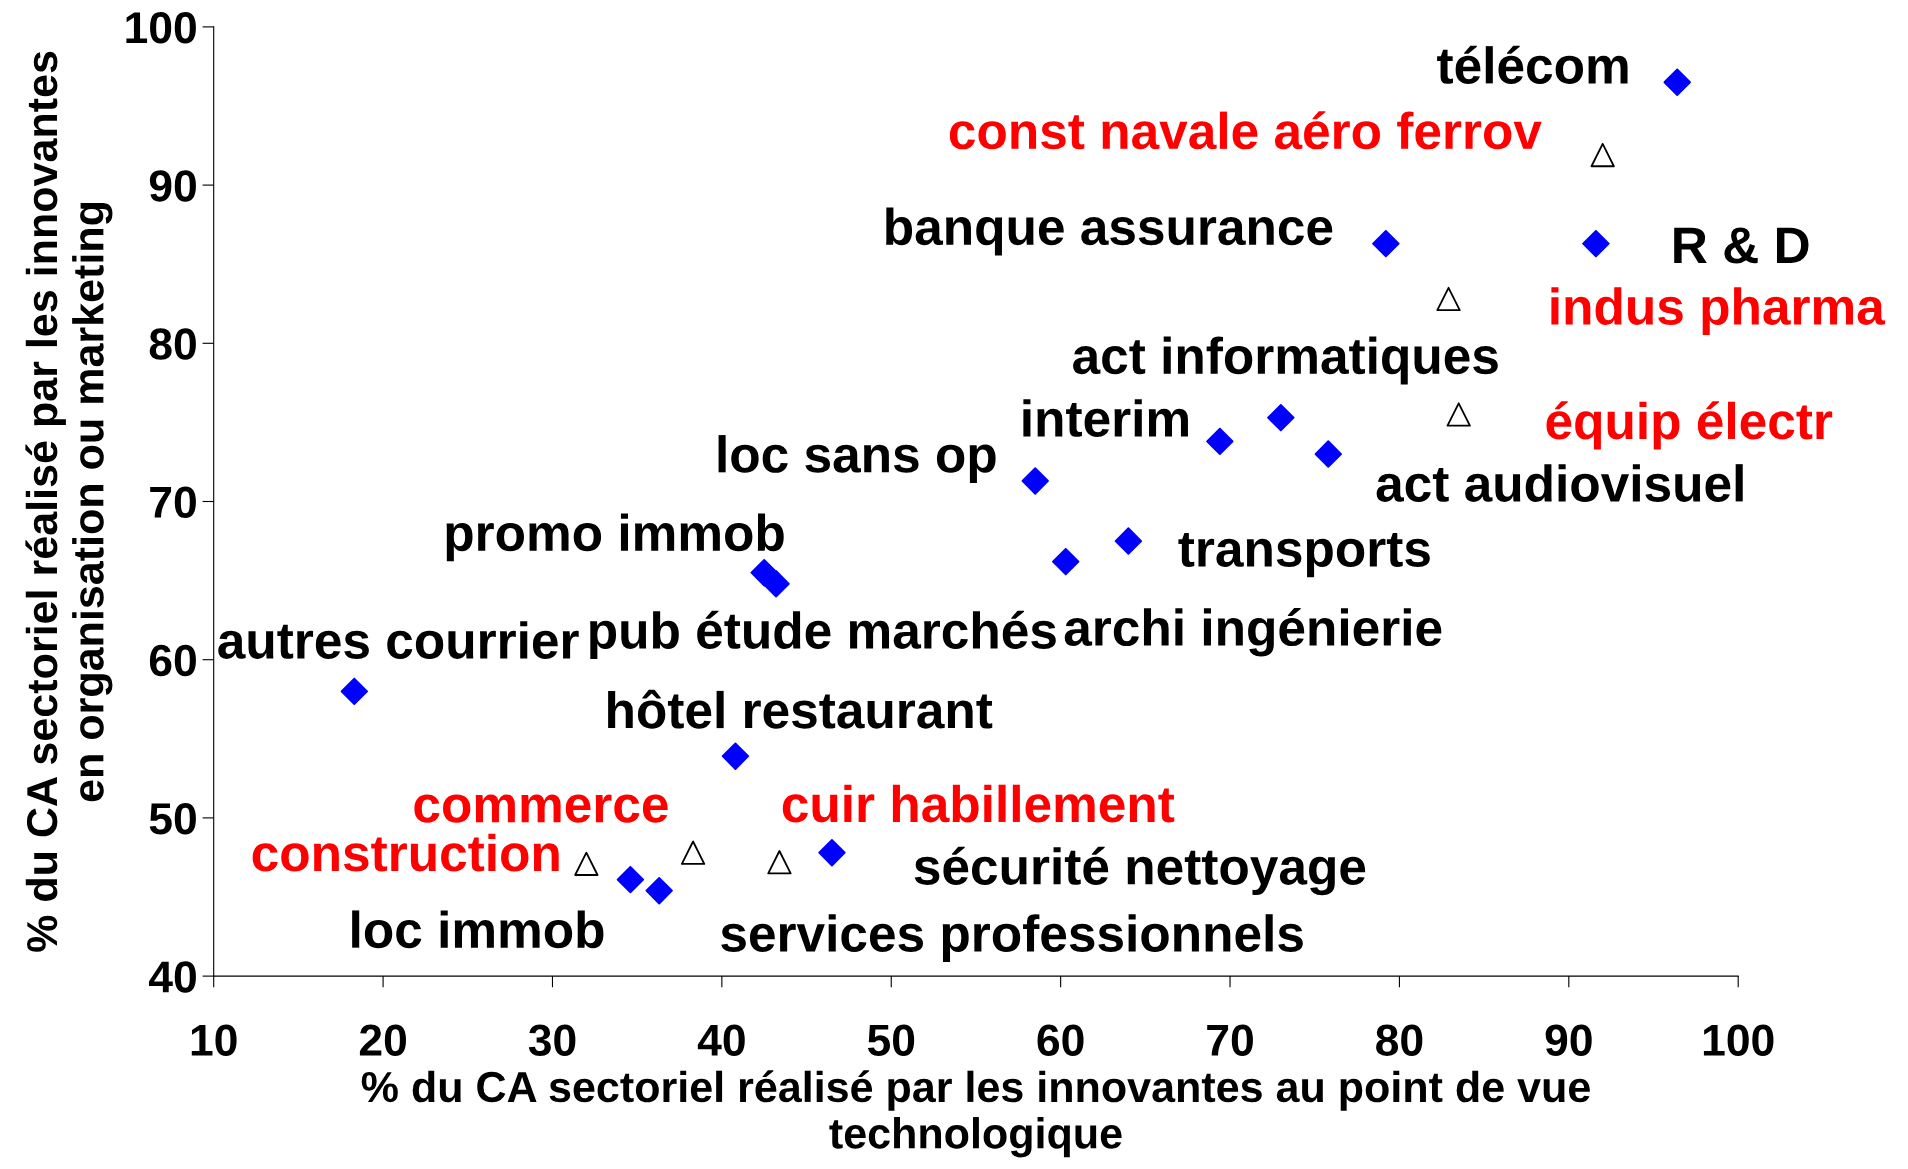 Image resolution: width=1908 pixels, height=1169 pixels. I want to click on y-tick-label: 80, so click(172, 344).